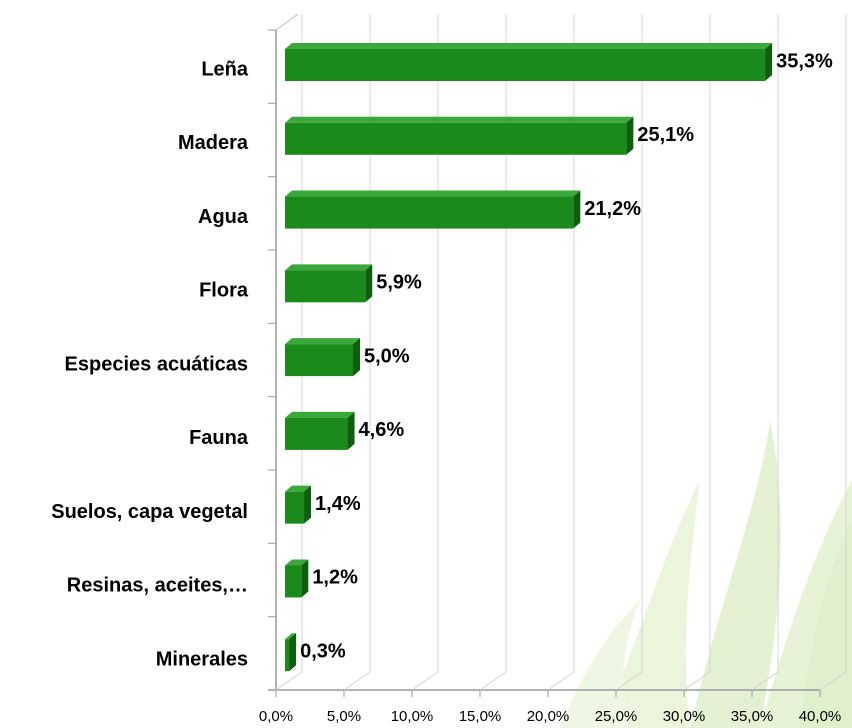 The width and height of the screenshot is (852, 728). Describe the element at coordinates (338, 504) in the screenshot. I see `value-label: 1,4%` at that location.